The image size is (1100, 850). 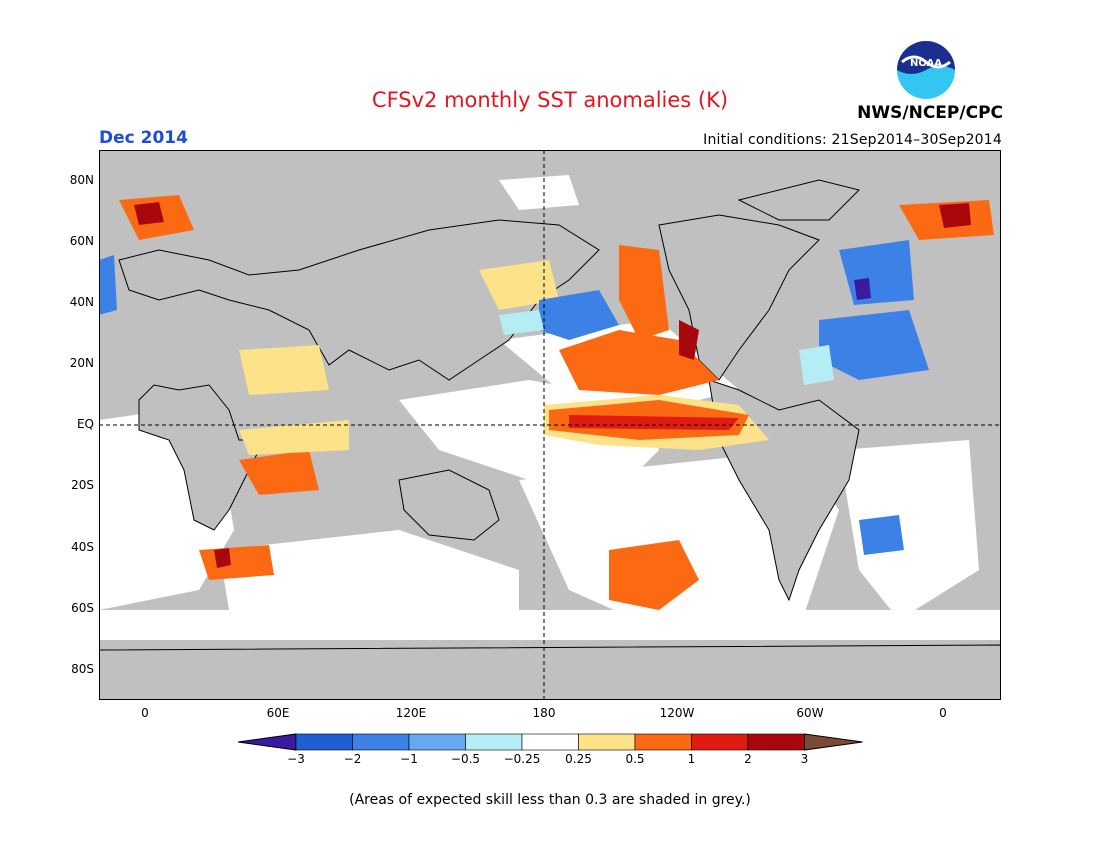 What do you see at coordinates (930, 113) in the screenshot?
I see `agency-label: NWS/NCEP/CPC` at bounding box center [930, 113].